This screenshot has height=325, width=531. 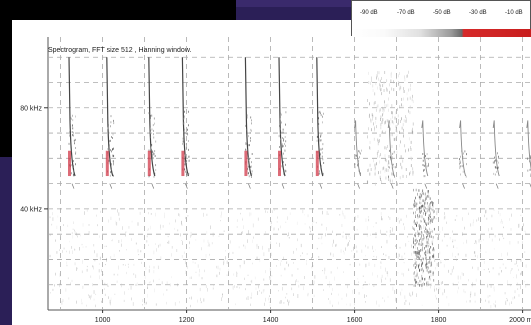 I want to click on colorbar-label-2: -70 dB, so click(x=406, y=13).